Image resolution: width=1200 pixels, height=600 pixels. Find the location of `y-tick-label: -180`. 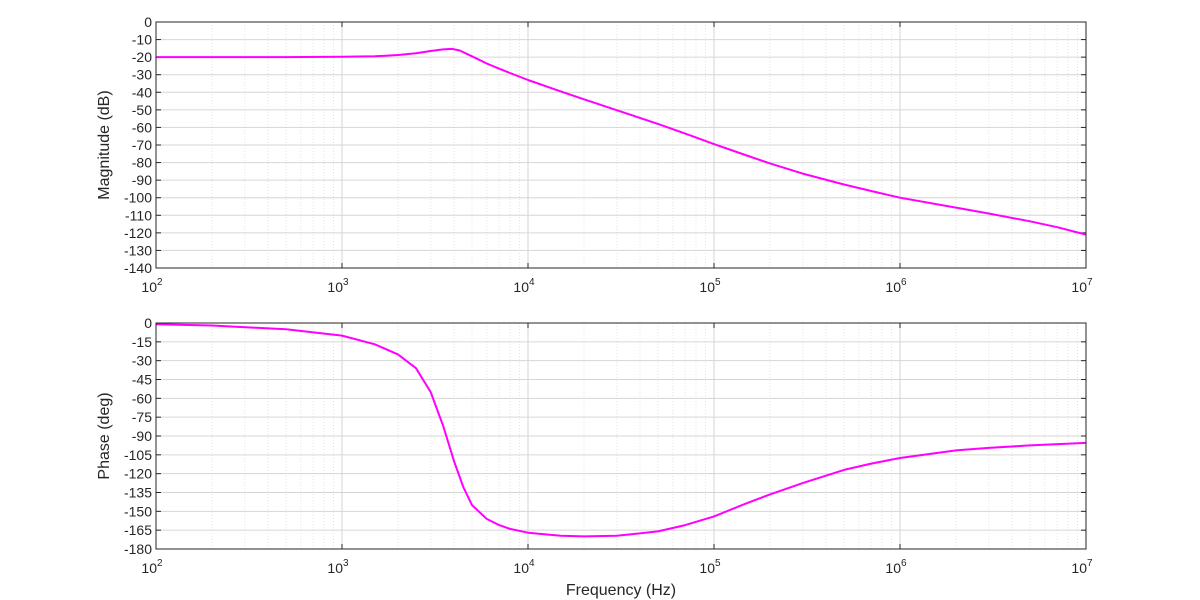

y-tick-label: -180 is located at coordinates (138, 549).